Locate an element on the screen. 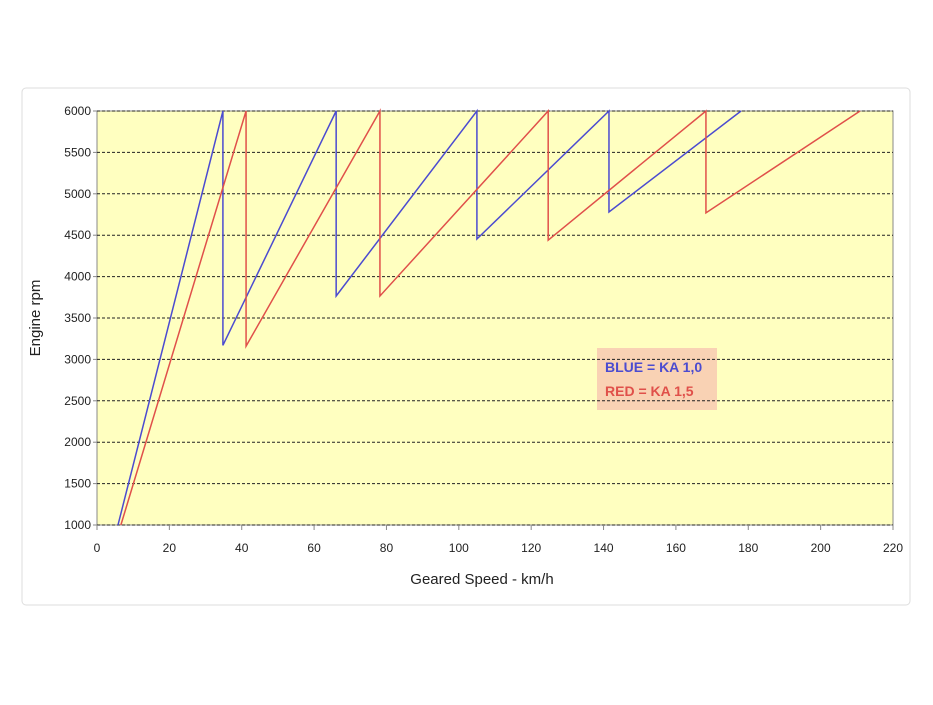  x-tick-label: 0 is located at coordinates (97, 548).